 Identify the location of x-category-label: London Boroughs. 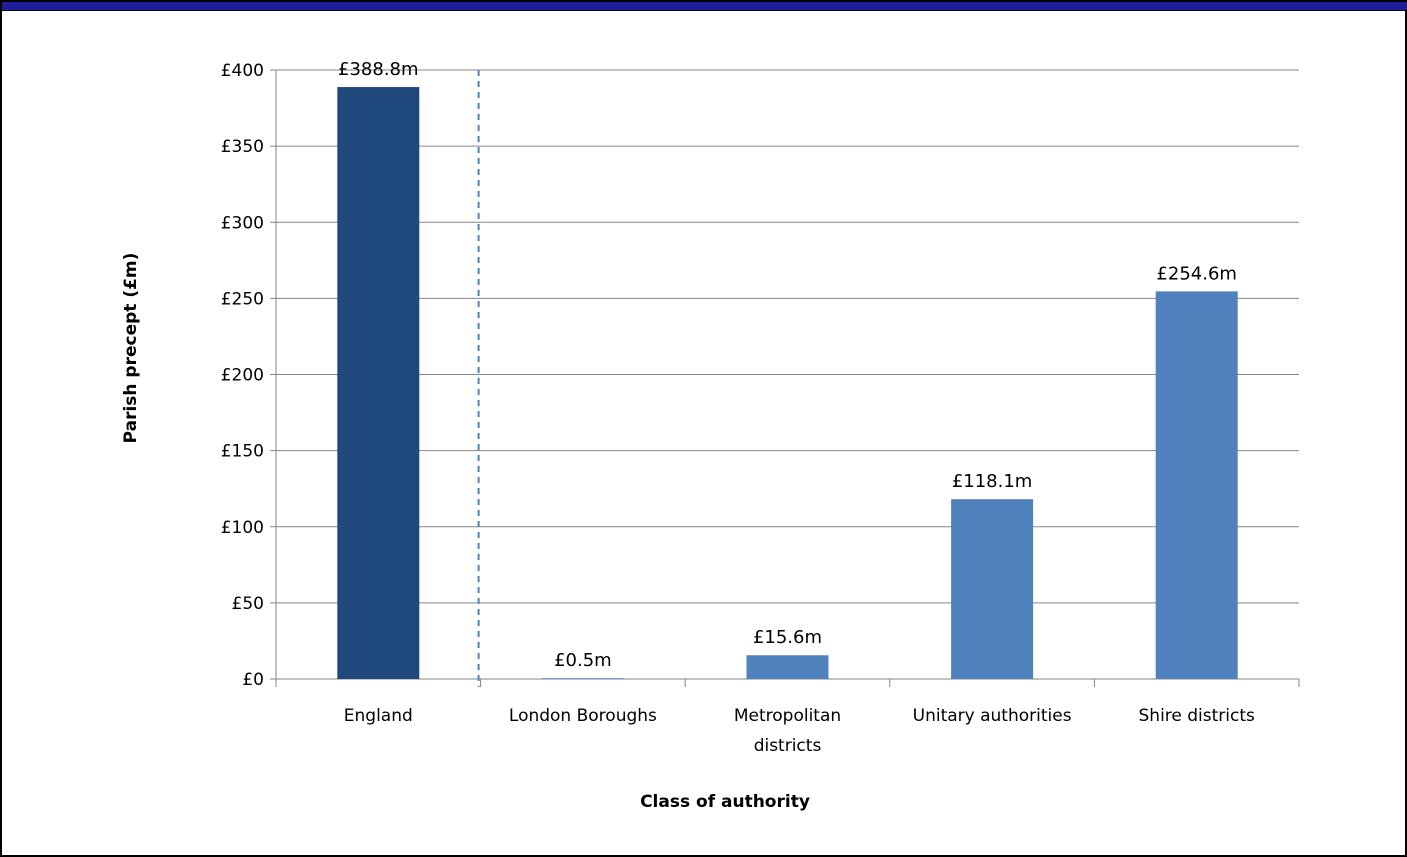
(583, 716).